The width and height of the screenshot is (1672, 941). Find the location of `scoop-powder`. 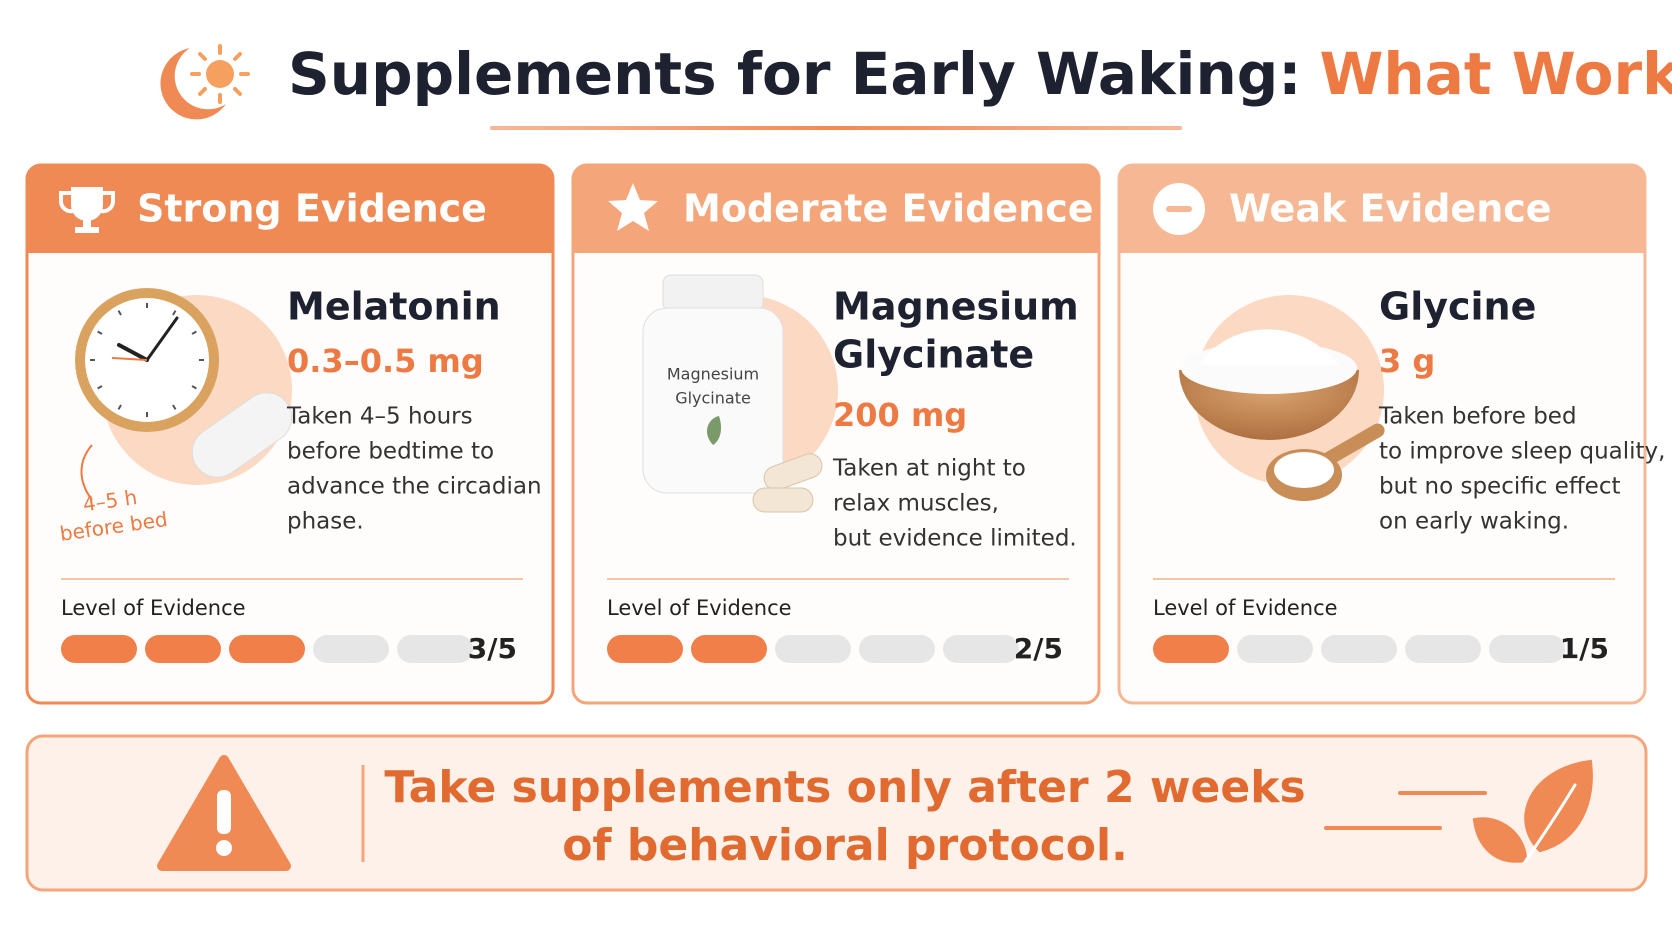

scoop-powder is located at coordinates (1304, 470).